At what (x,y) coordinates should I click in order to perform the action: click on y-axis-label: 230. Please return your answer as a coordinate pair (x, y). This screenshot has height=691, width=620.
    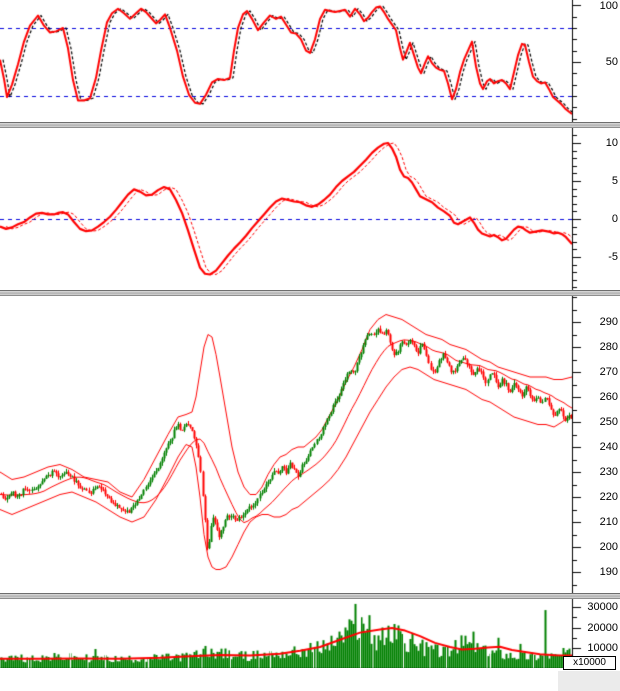
    Looking at the image, I should click on (608, 472).